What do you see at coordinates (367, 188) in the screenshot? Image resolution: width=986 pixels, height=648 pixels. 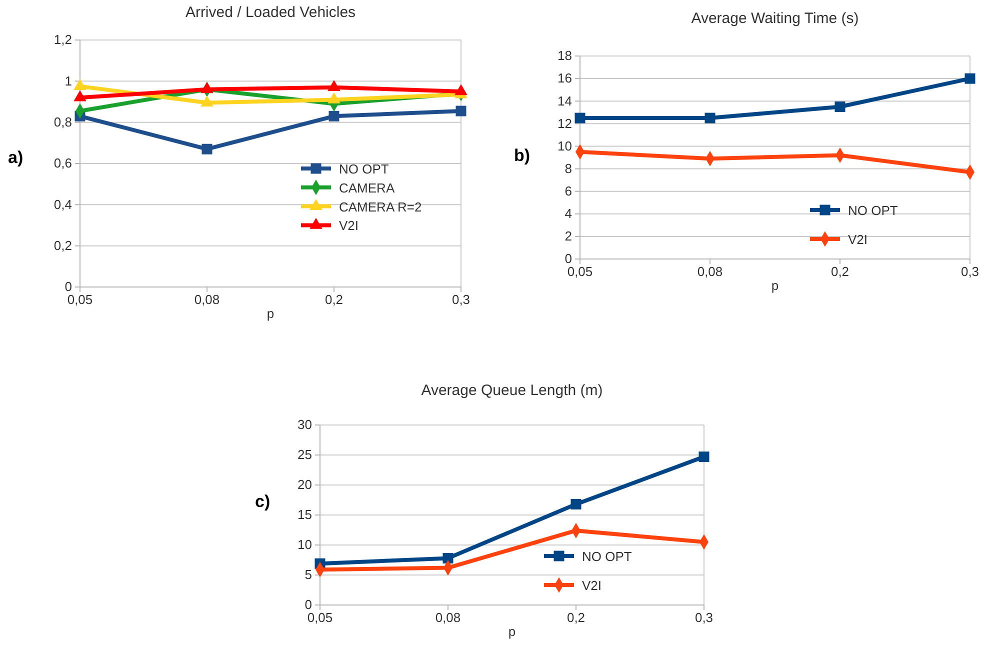 I see `legend-label: CAMERA` at bounding box center [367, 188].